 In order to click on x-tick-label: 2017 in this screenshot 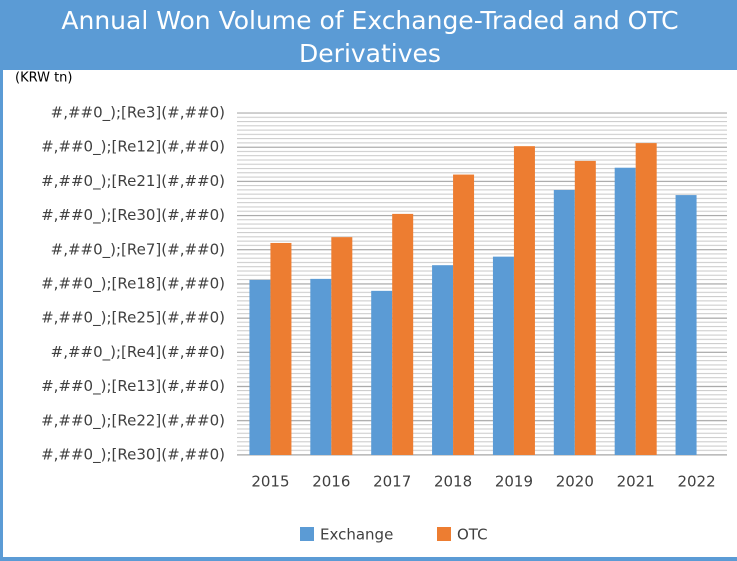, I will do `click(392, 482)`.